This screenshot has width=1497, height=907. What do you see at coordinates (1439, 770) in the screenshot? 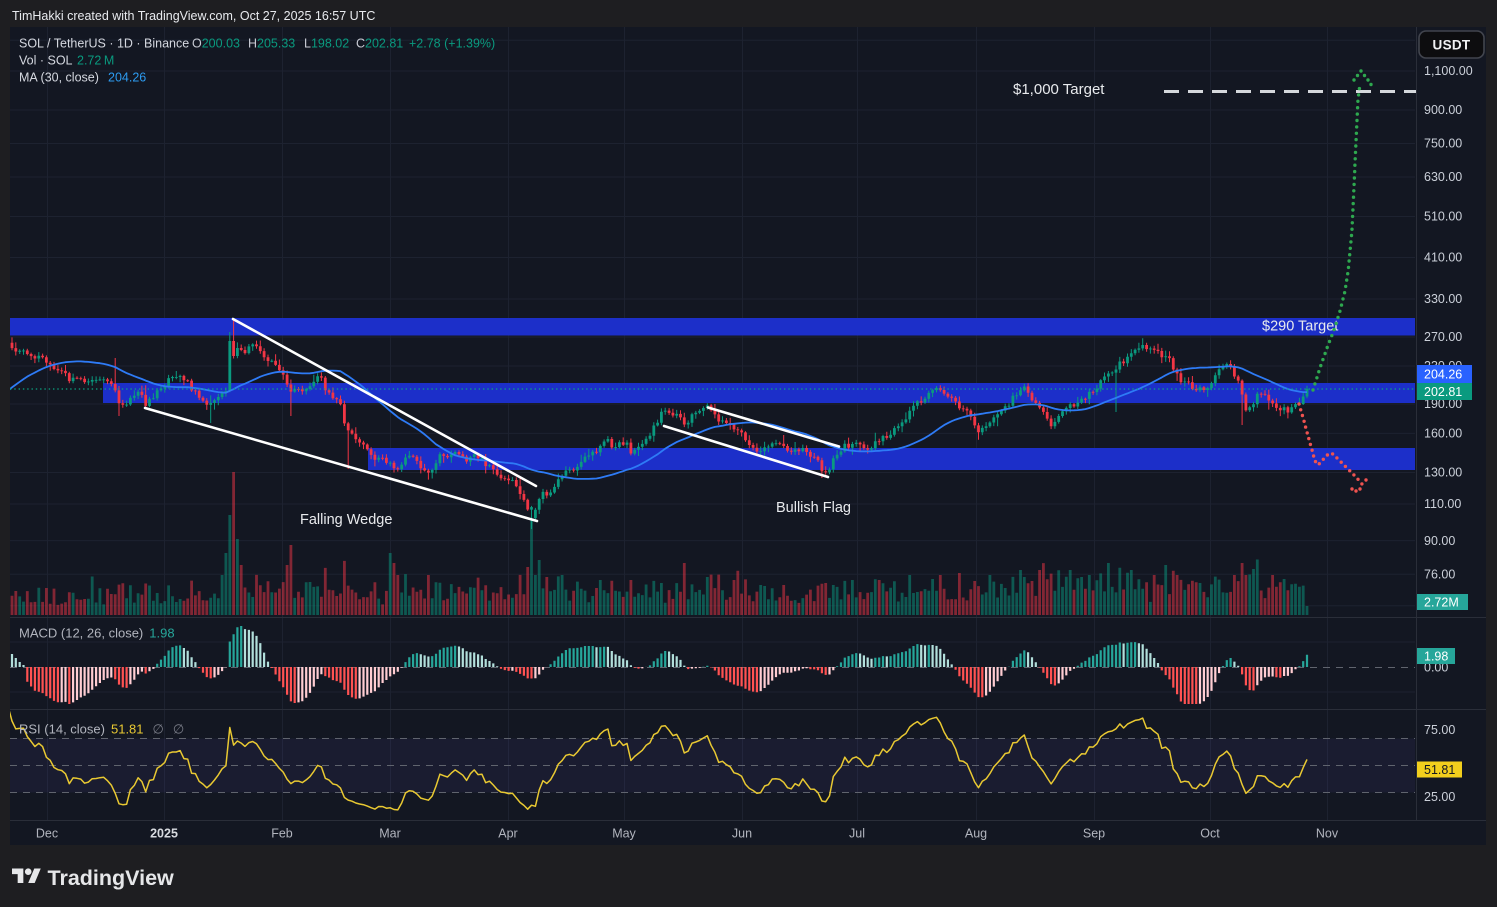
I see `svg-text: 51.81` at bounding box center [1439, 770].